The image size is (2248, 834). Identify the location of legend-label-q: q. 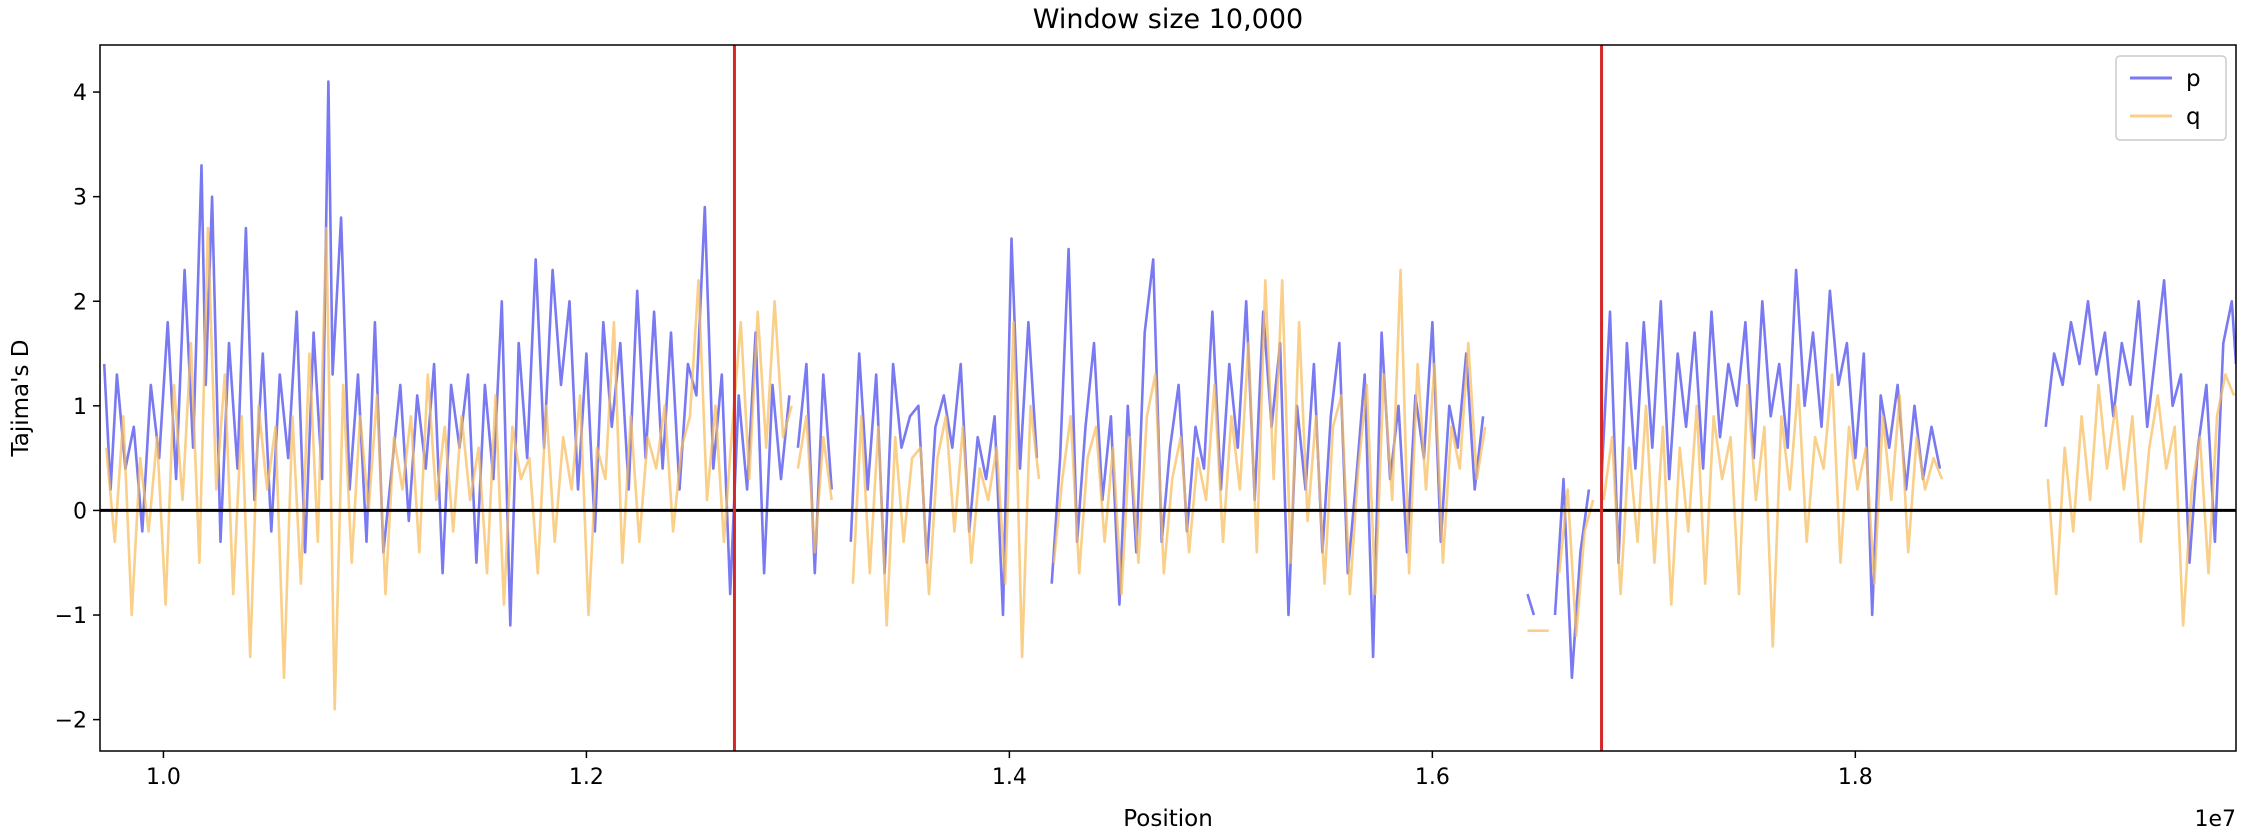
(2193, 117).